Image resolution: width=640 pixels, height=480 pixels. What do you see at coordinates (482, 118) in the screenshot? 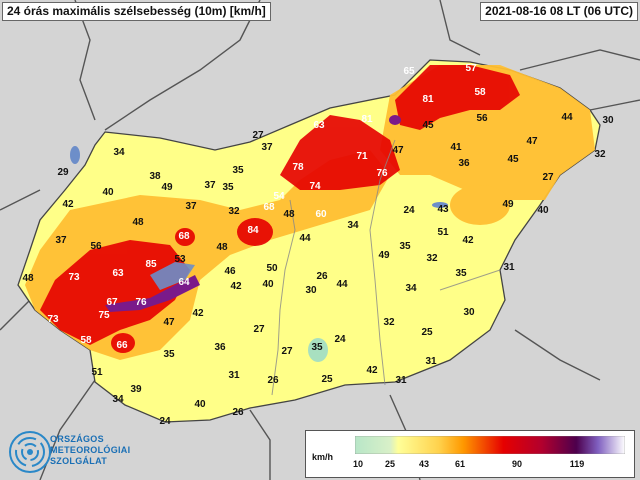
I see `station-value: 56` at bounding box center [482, 118].